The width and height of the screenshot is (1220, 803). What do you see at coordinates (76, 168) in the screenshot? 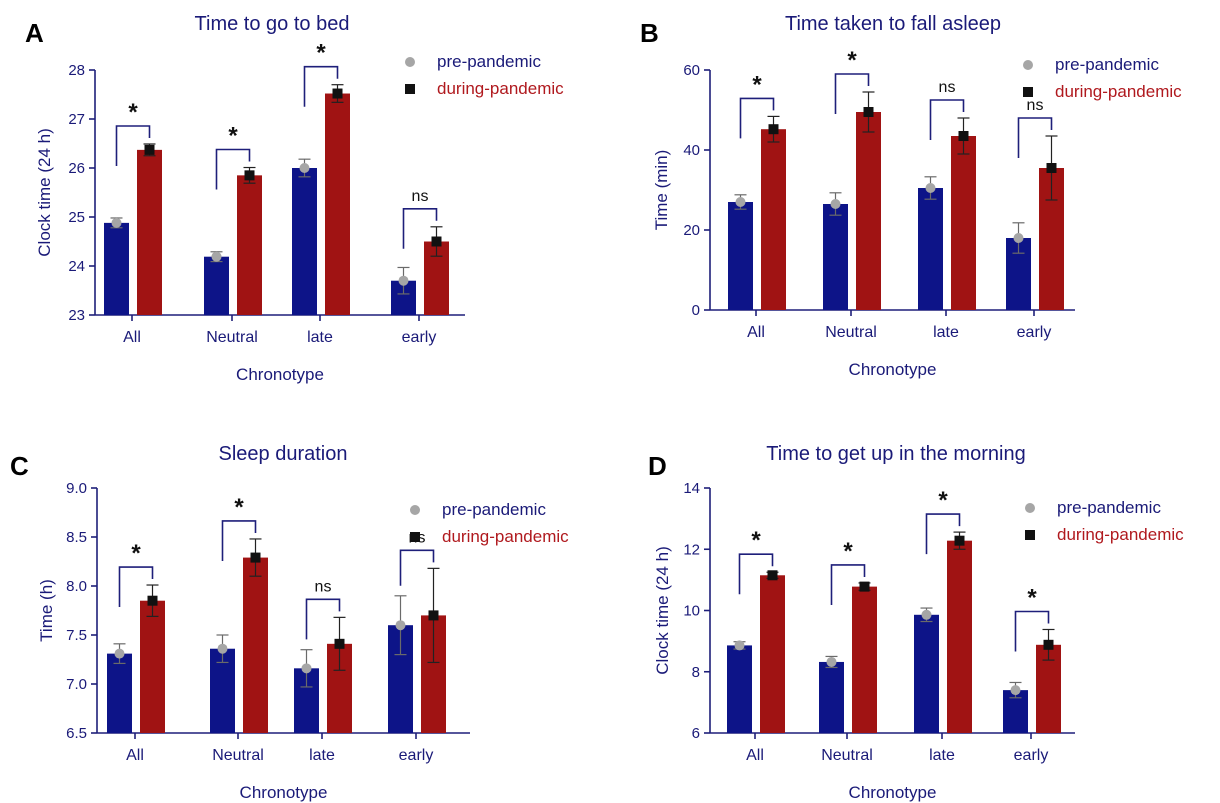
I see `y-tick-label: 26` at bounding box center [76, 168].